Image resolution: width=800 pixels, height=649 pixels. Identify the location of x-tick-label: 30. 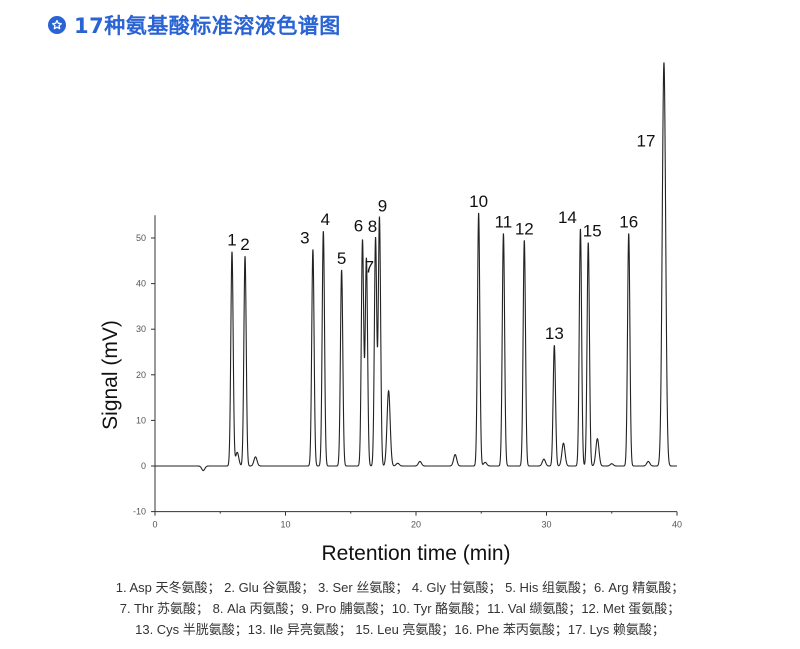
(546, 525).